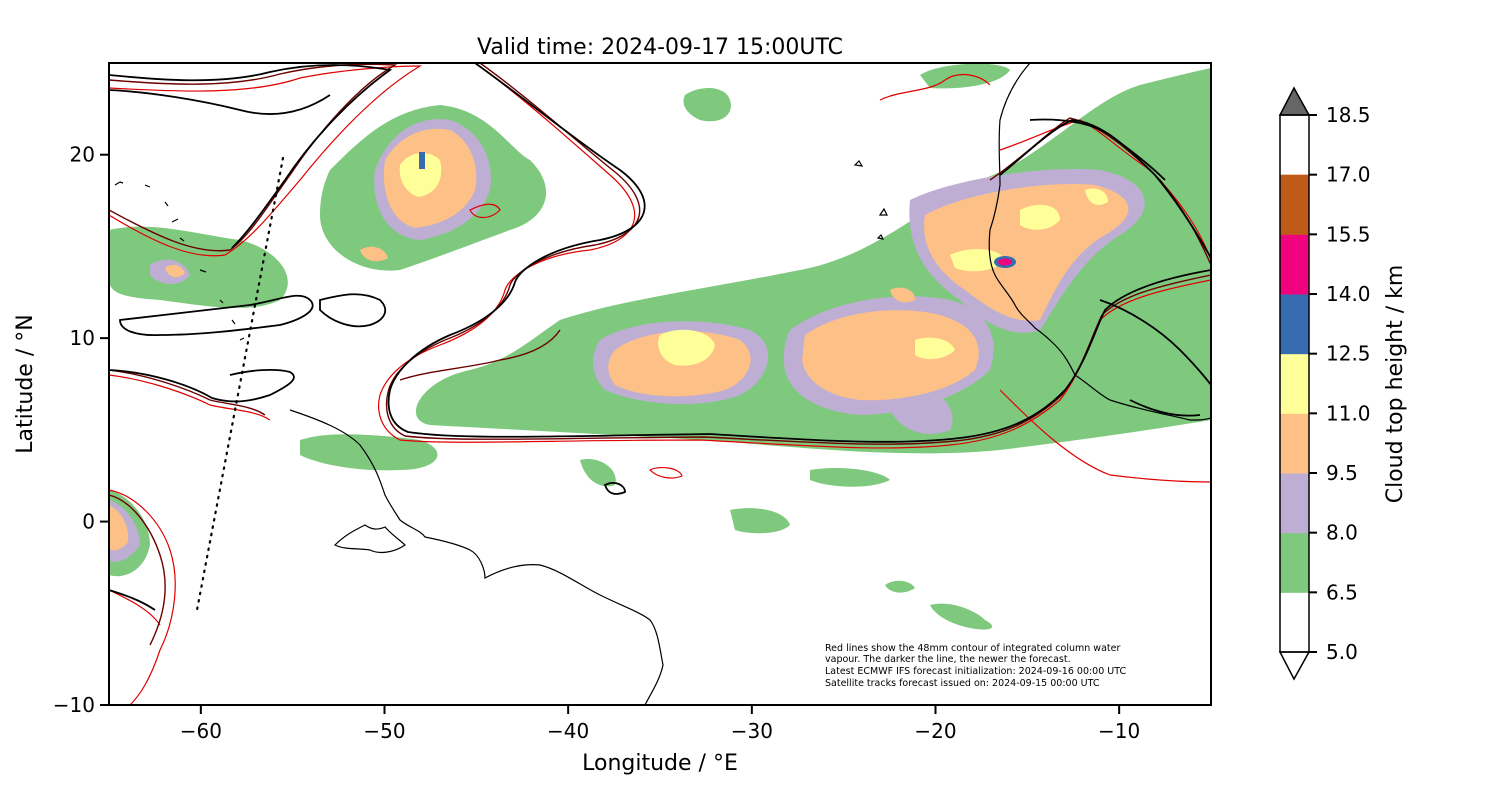  I want to click on x-tick-label: −10, so click(1119, 731).